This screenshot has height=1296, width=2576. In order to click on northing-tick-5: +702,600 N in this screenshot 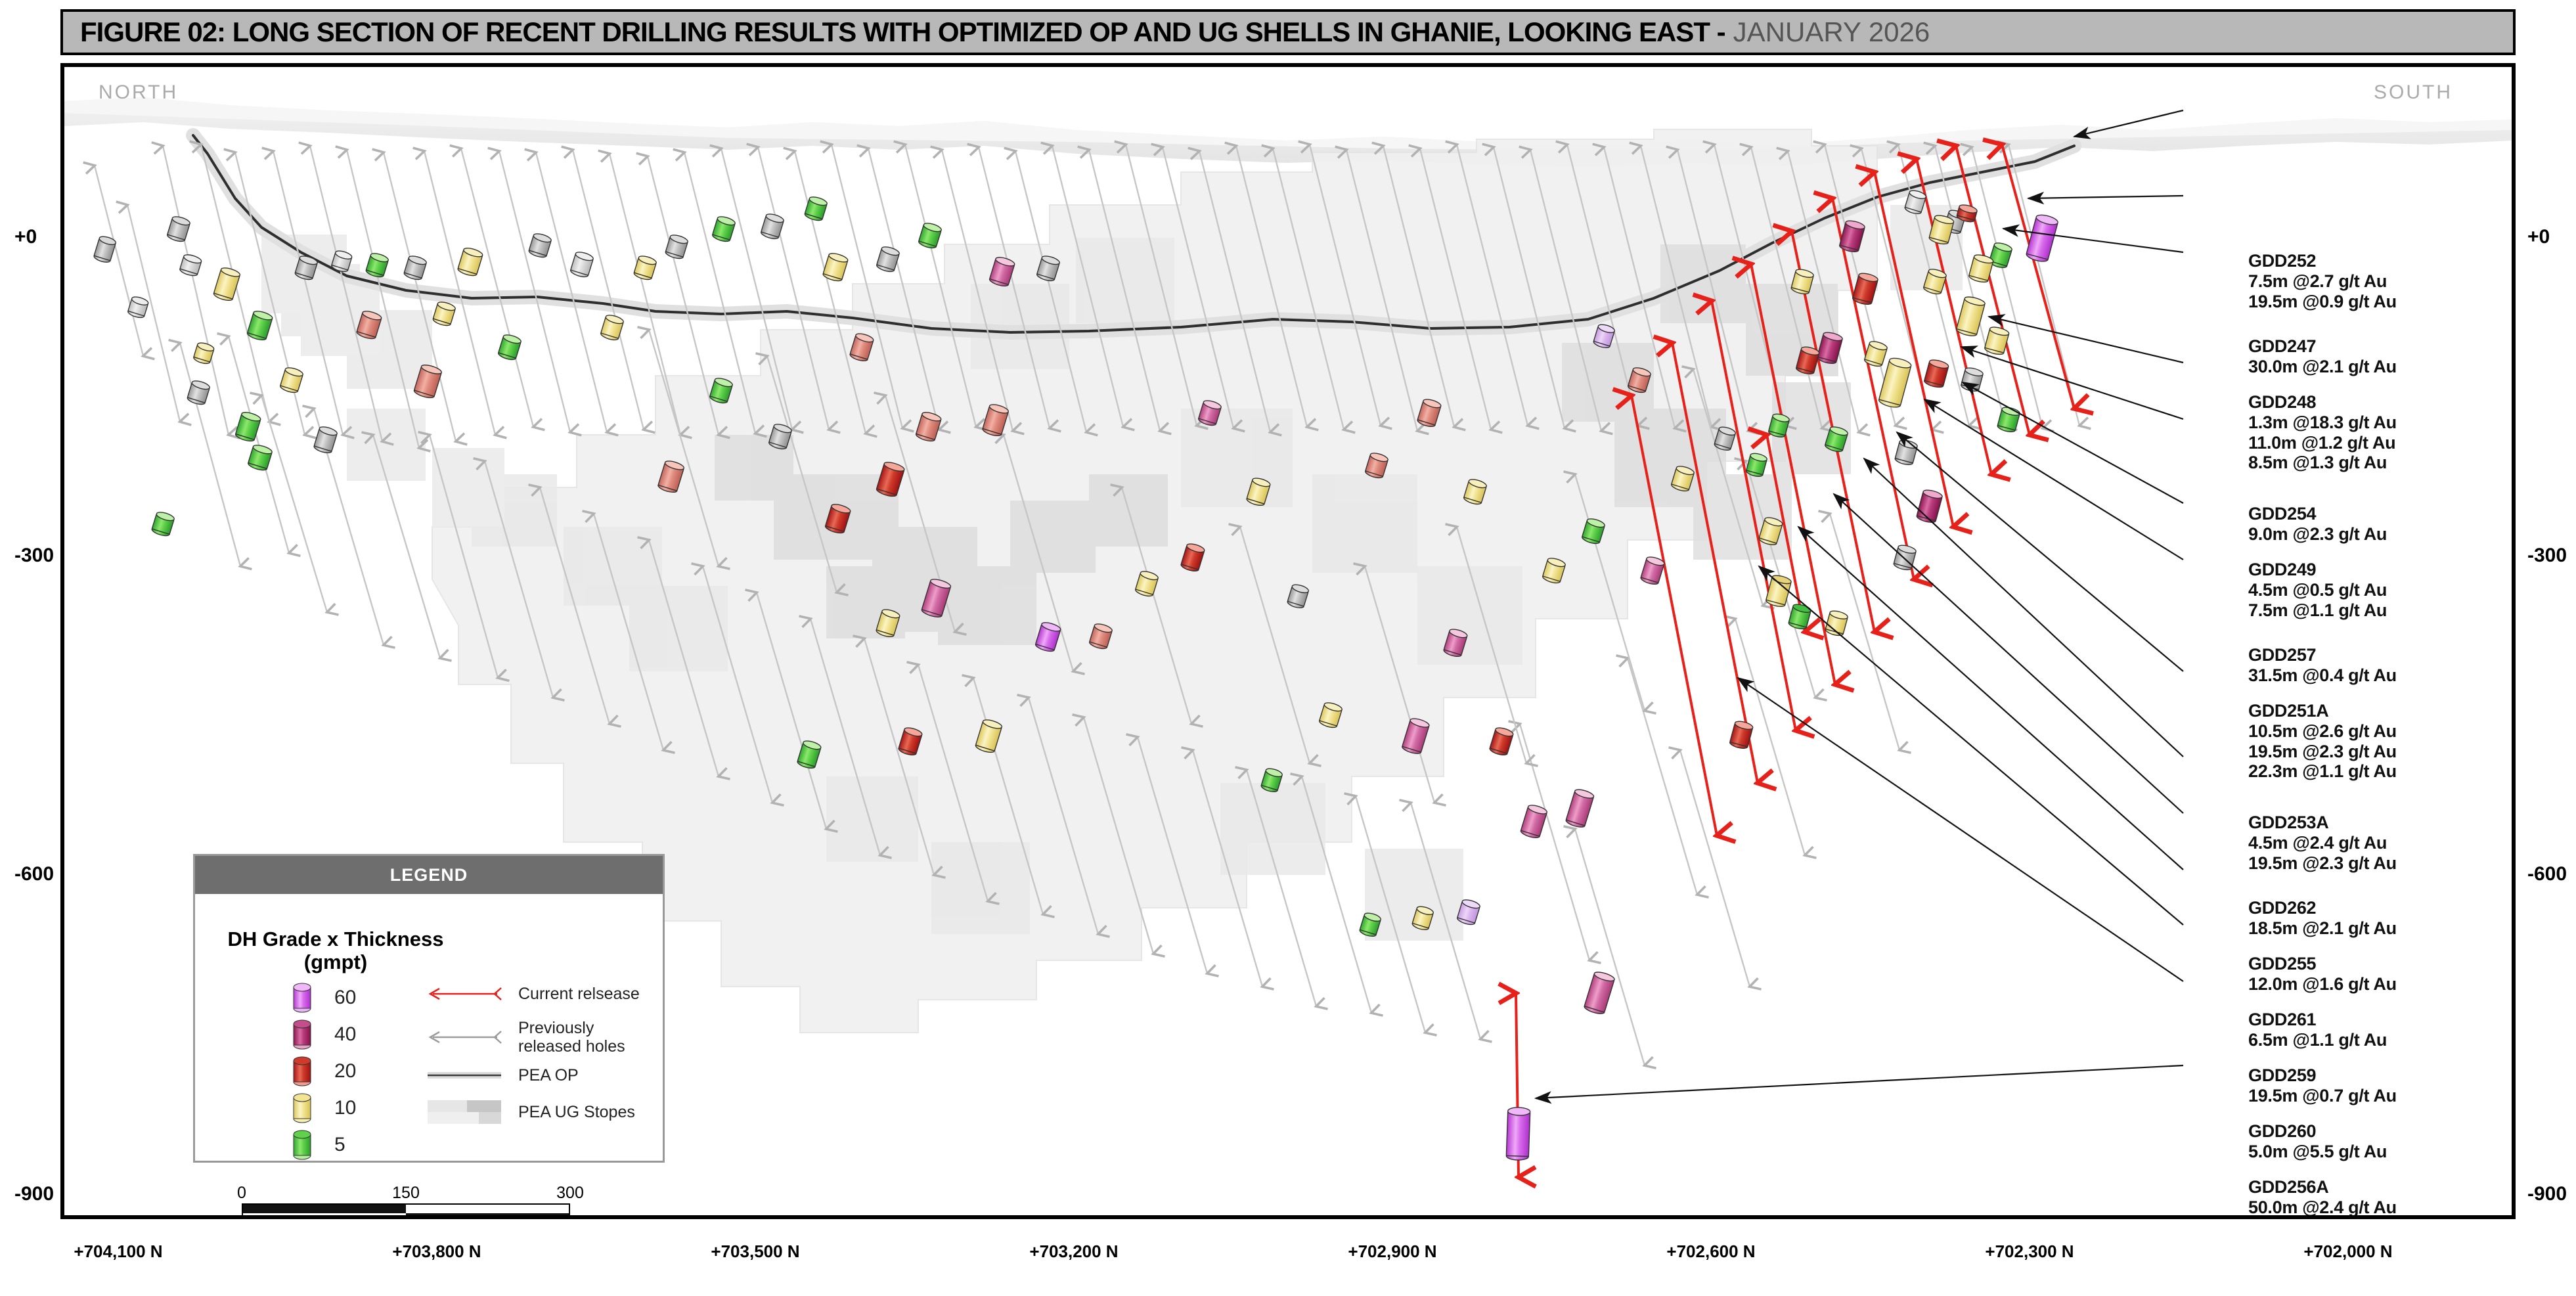, I will do `click(1711, 1251)`.